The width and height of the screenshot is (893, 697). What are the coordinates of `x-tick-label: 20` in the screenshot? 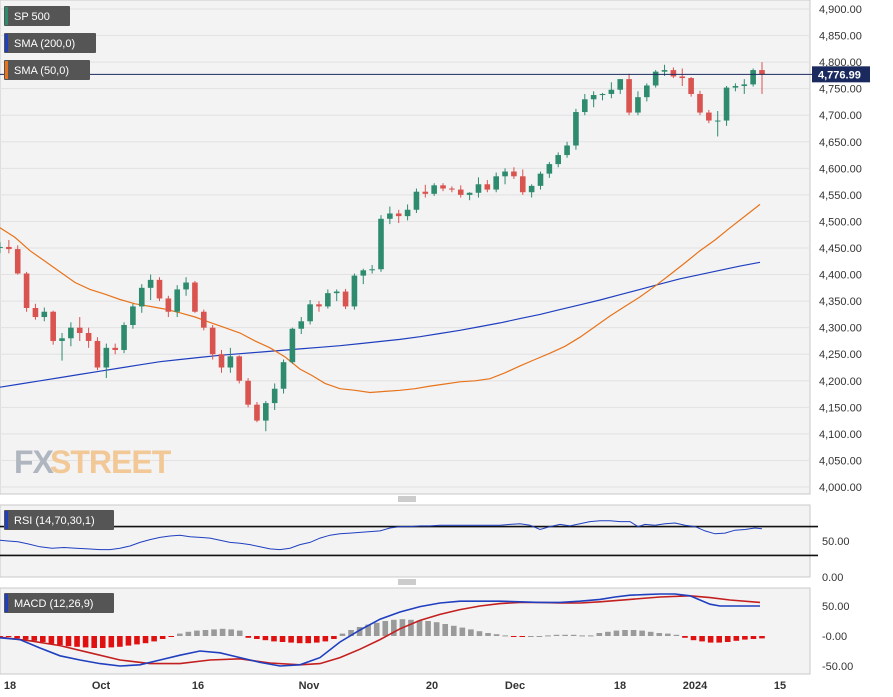 It's located at (432, 686).